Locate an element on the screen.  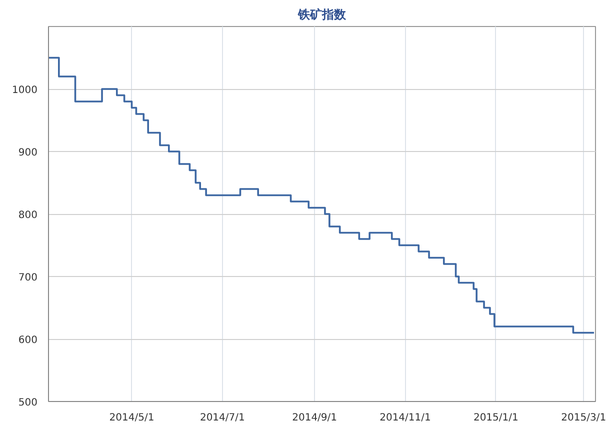
x-tick-label: 2015/3/1 is located at coordinates (583, 418).